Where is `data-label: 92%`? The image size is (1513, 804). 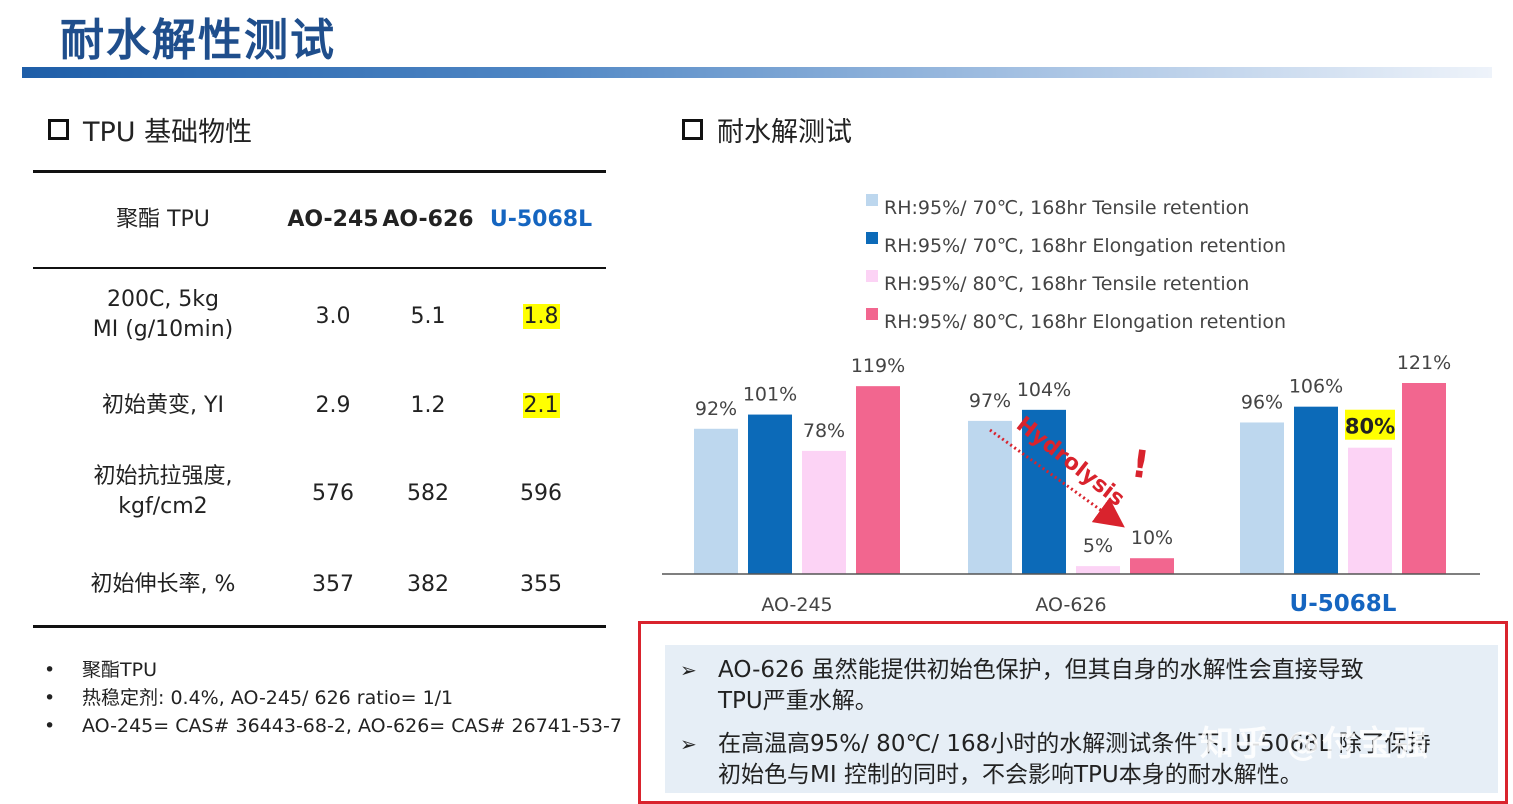 data-label: 92% is located at coordinates (716, 409).